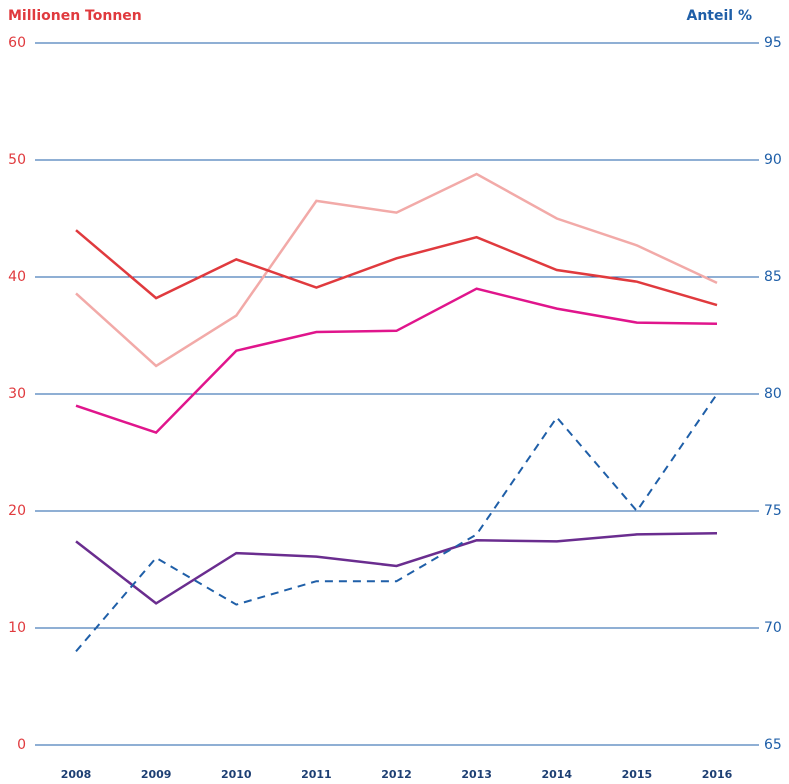  What do you see at coordinates (773, 394) in the screenshot?
I see `y2-tick-label: 80` at bounding box center [773, 394].